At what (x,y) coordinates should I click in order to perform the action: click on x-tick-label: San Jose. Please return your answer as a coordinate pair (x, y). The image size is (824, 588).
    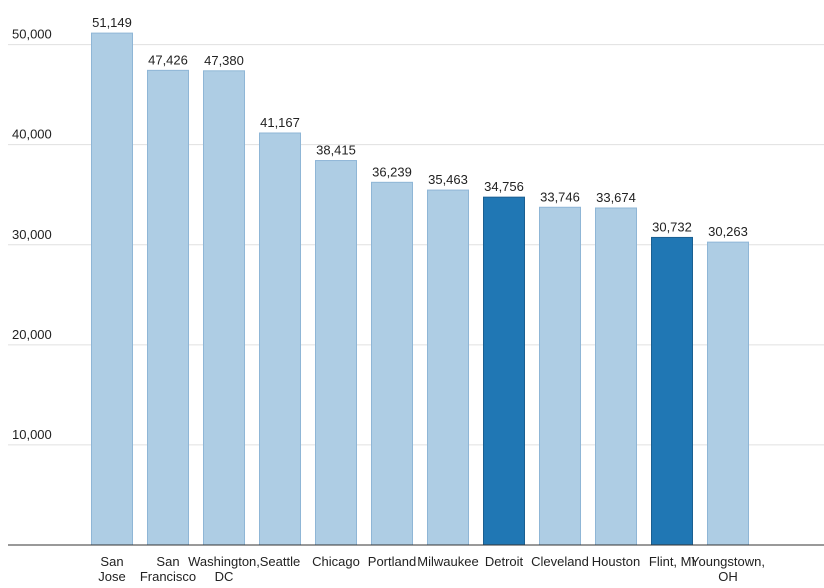
    Looking at the image, I should click on (111, 569).